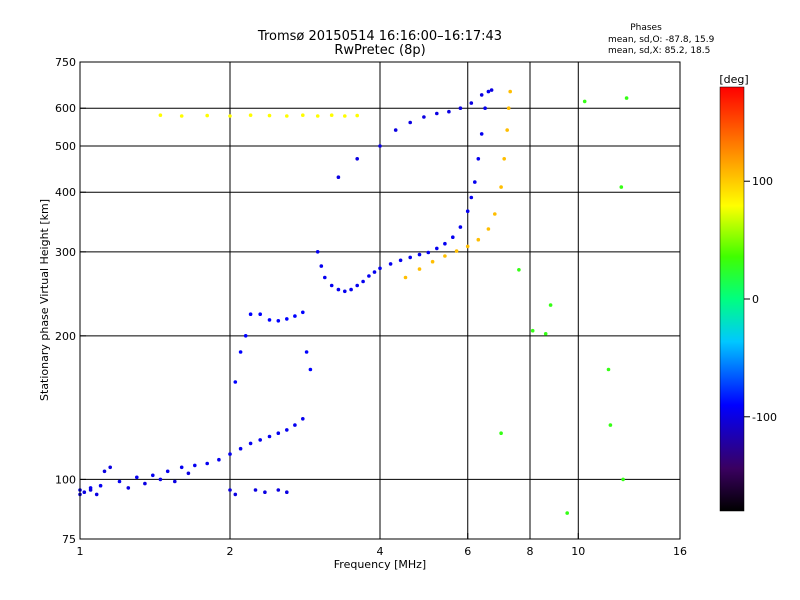 This screenshot has width=800, height=600. What do you see at coordinates (764, 417) in the screenshot?
I see `colorbar-tick-label: -100` at bounding box center [764, 417].